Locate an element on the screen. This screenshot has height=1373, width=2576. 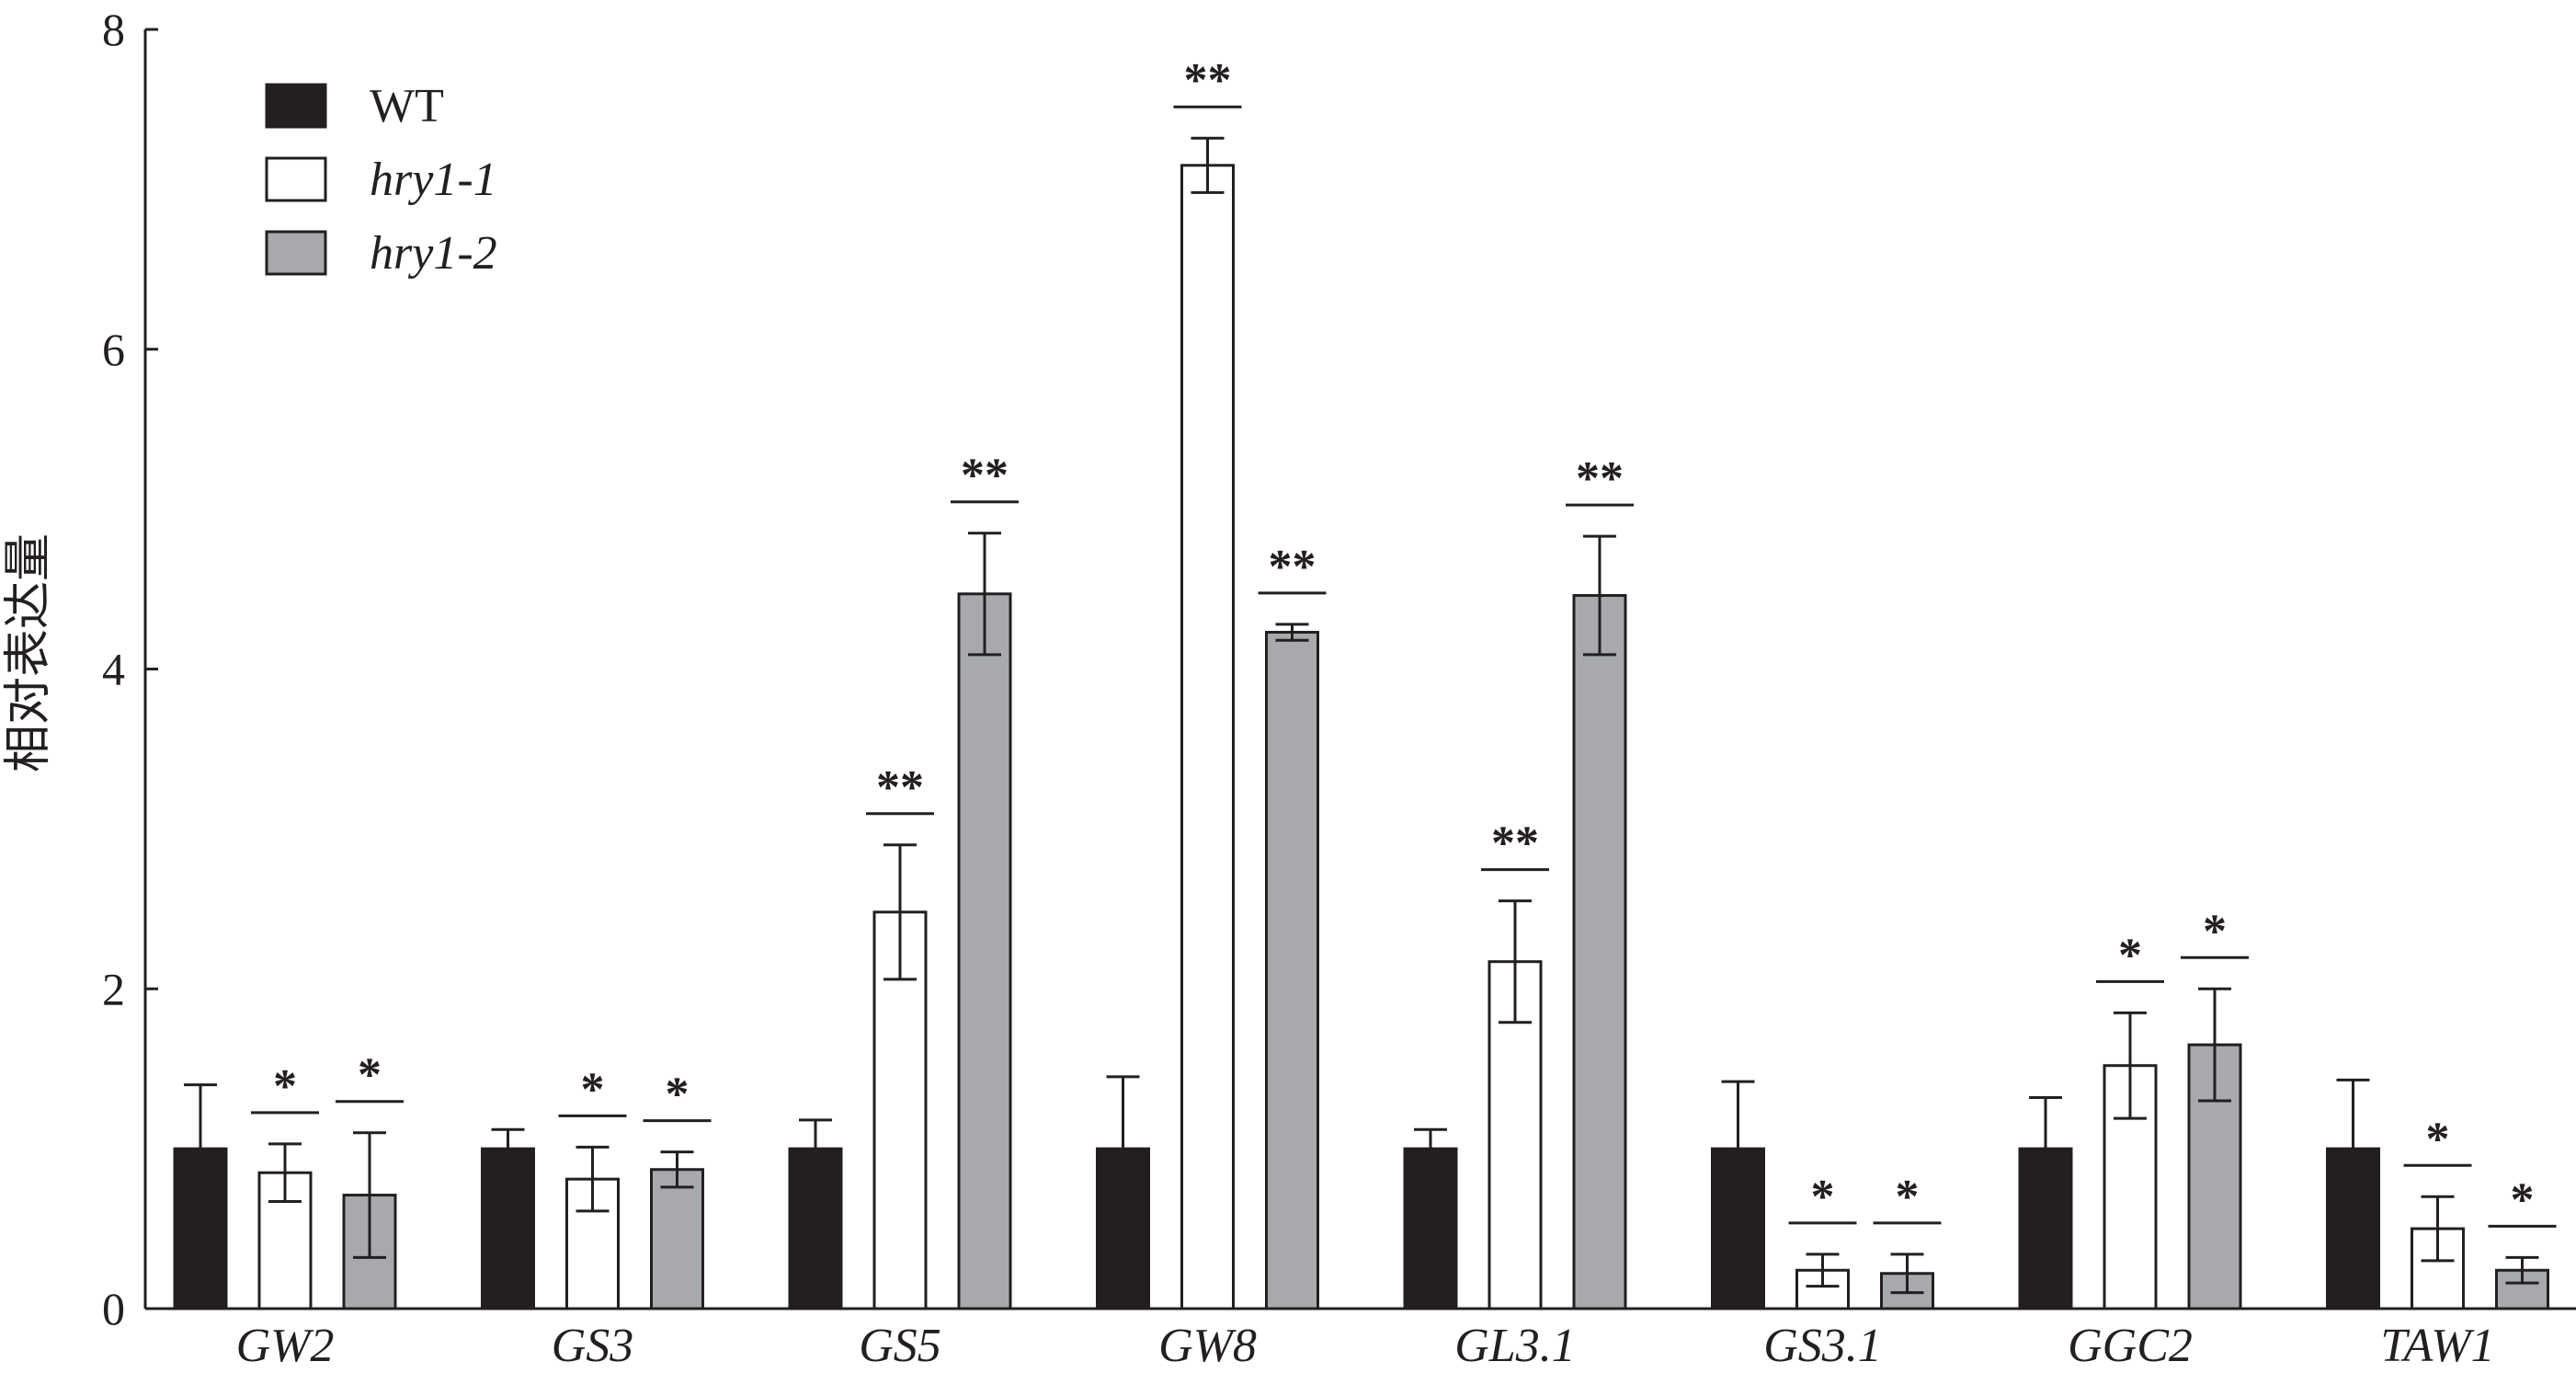
legend-label: hry1-1 is located at coordinates (433, 180).